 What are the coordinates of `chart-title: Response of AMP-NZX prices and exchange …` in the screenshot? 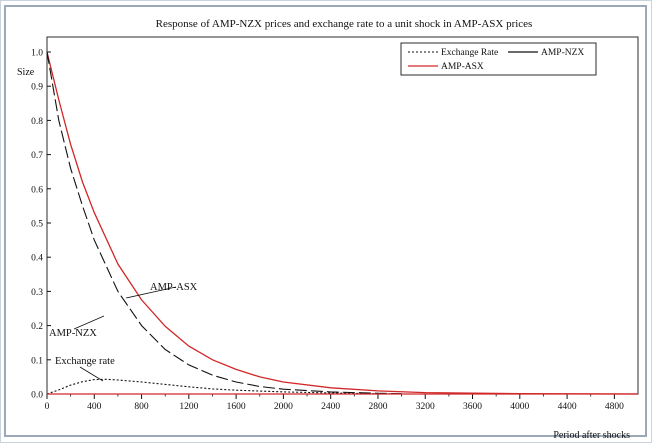 It's located at (344, 24).